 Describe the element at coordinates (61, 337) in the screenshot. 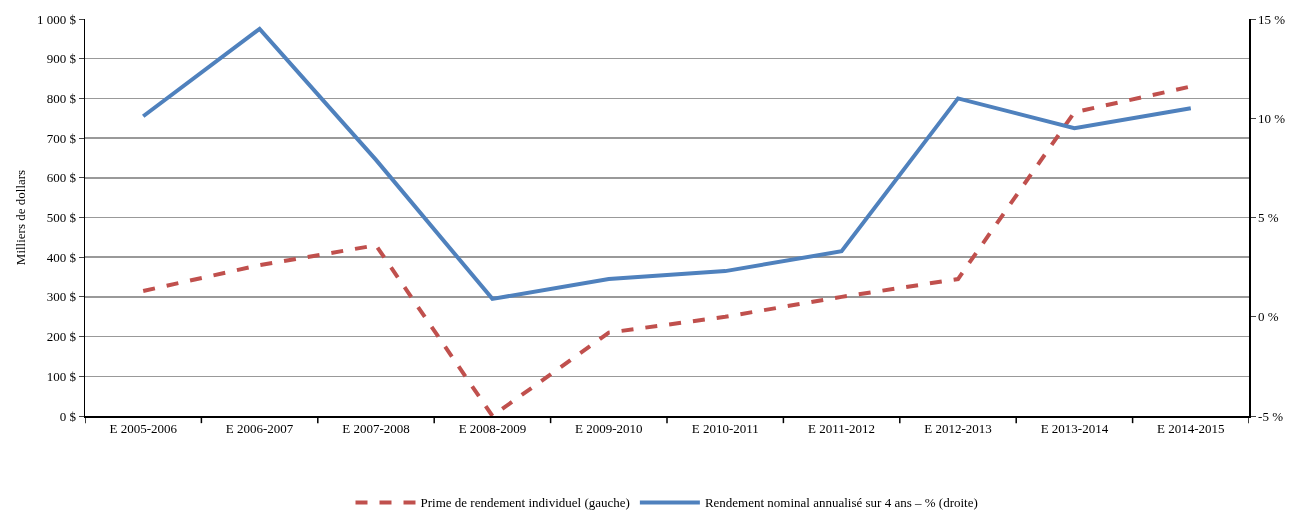

I see `y-tick-label: 200 $` at that location.